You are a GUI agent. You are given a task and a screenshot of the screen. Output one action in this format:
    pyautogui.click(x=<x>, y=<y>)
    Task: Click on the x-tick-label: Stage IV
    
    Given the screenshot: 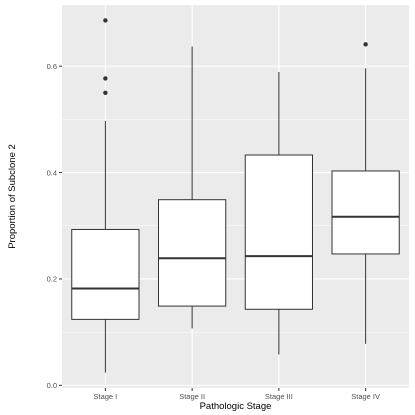 What is the action you would take?
    pyautogui.click(x=365, y=396)
    